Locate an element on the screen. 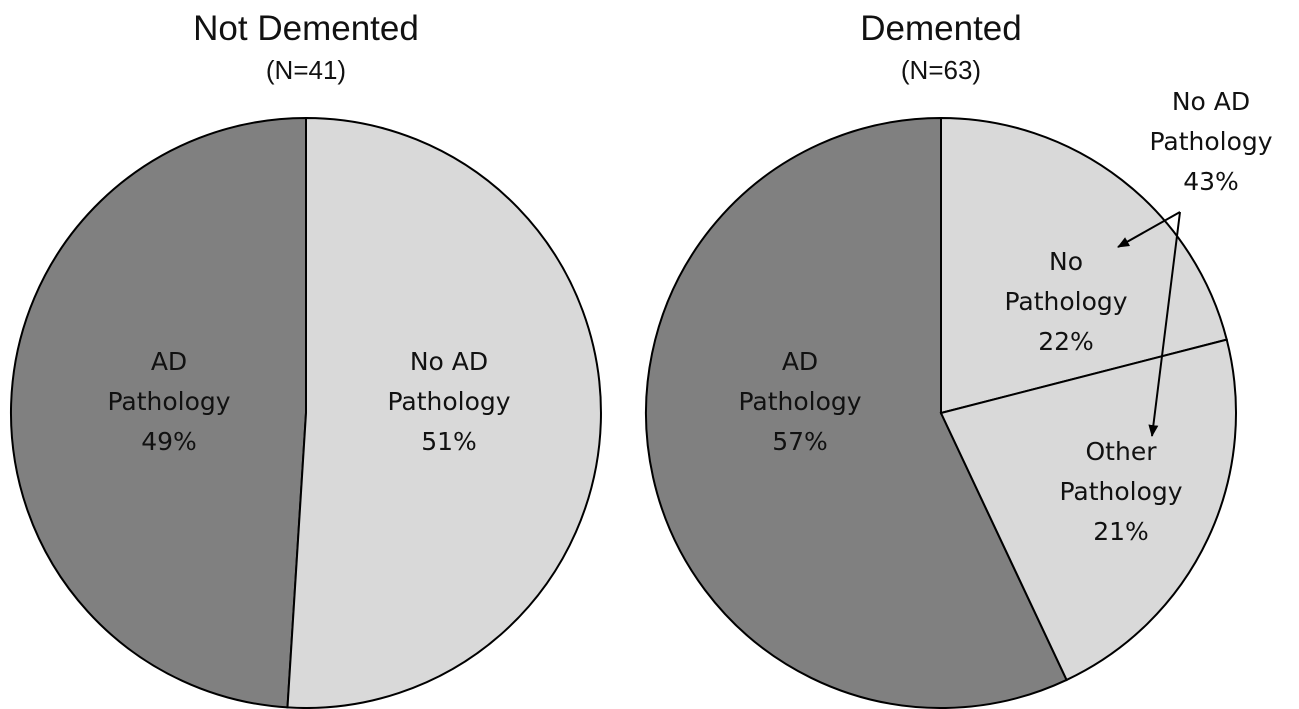 Image resolution: width=1299 pixels, height=709 pixels. slice-label: No Pathology 22% is located at coordinates (1065, 301).